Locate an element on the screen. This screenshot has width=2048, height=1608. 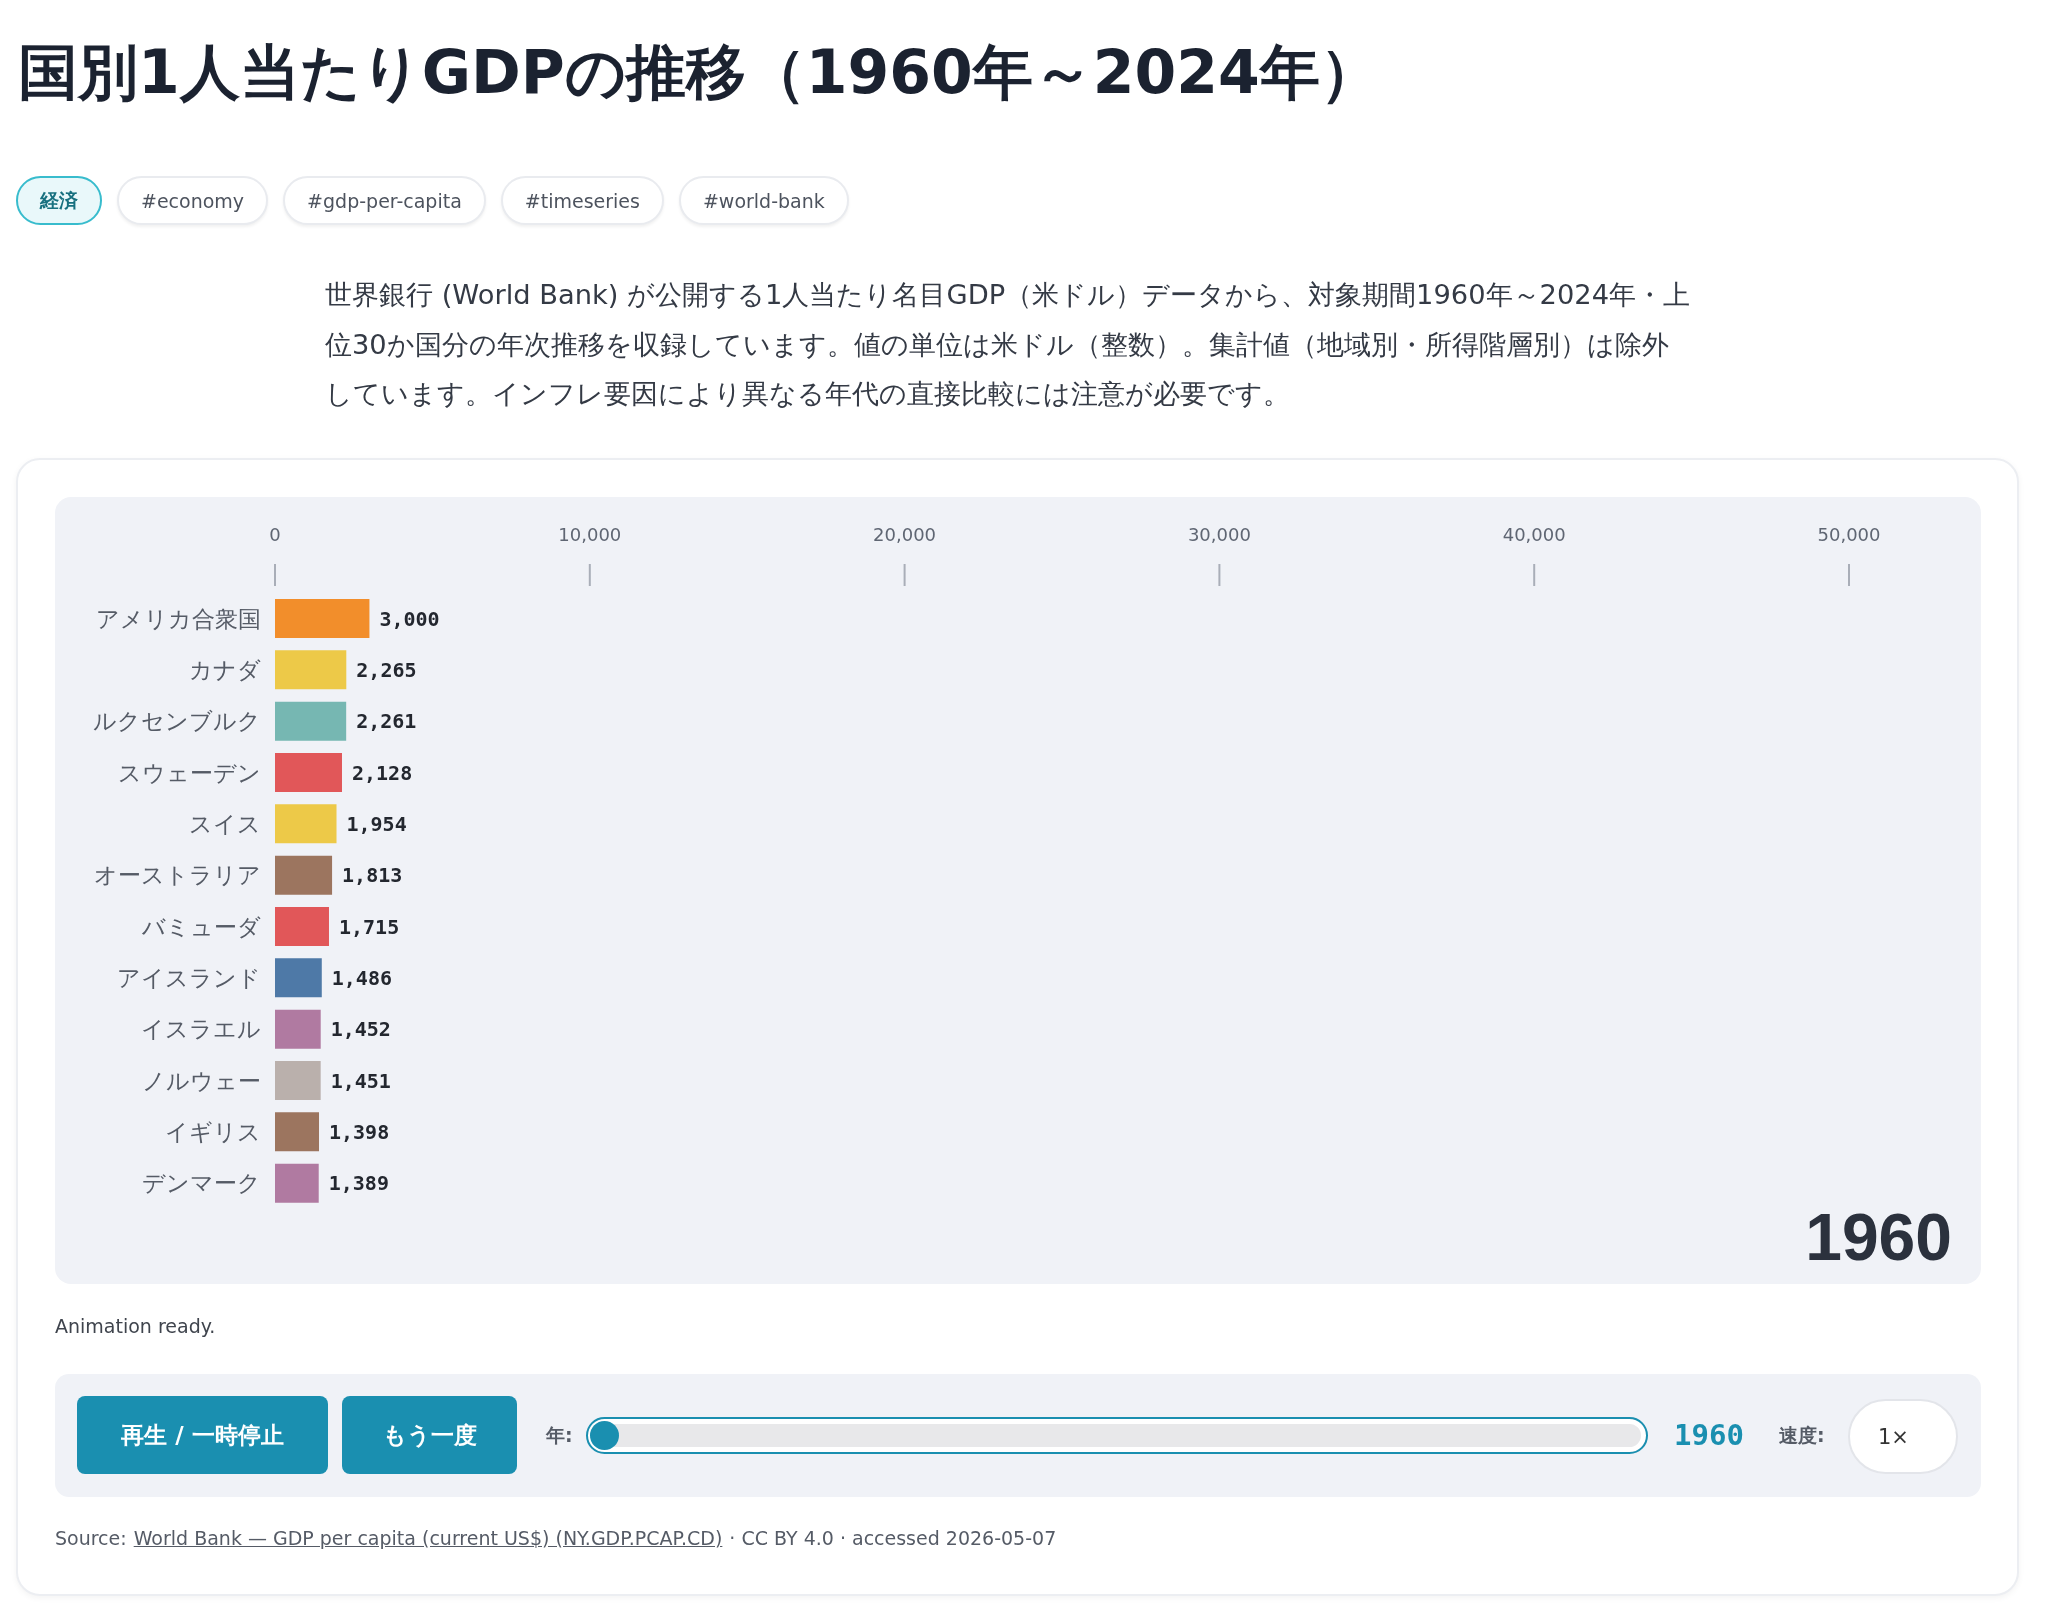
tag-chip: #timeseries is located at coordinates (582, 200).